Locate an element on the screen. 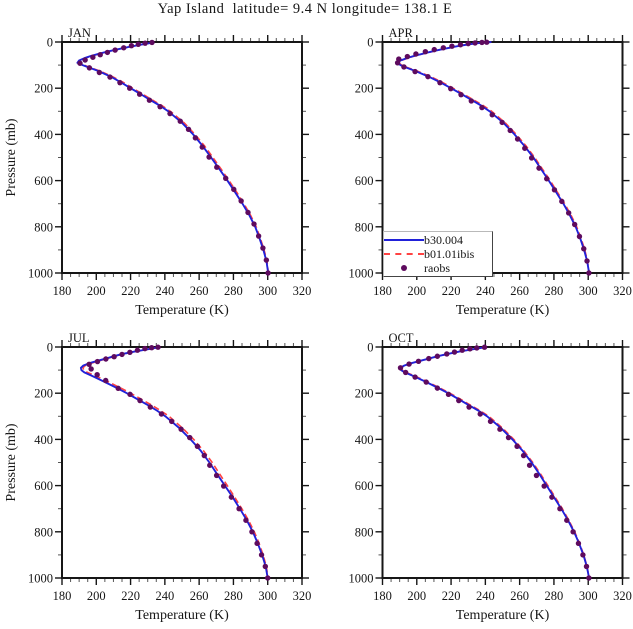 Image resolution: width=633 pixels, height=629 pixels. y-tick-label: 0 is located at coordinates (370, 43).